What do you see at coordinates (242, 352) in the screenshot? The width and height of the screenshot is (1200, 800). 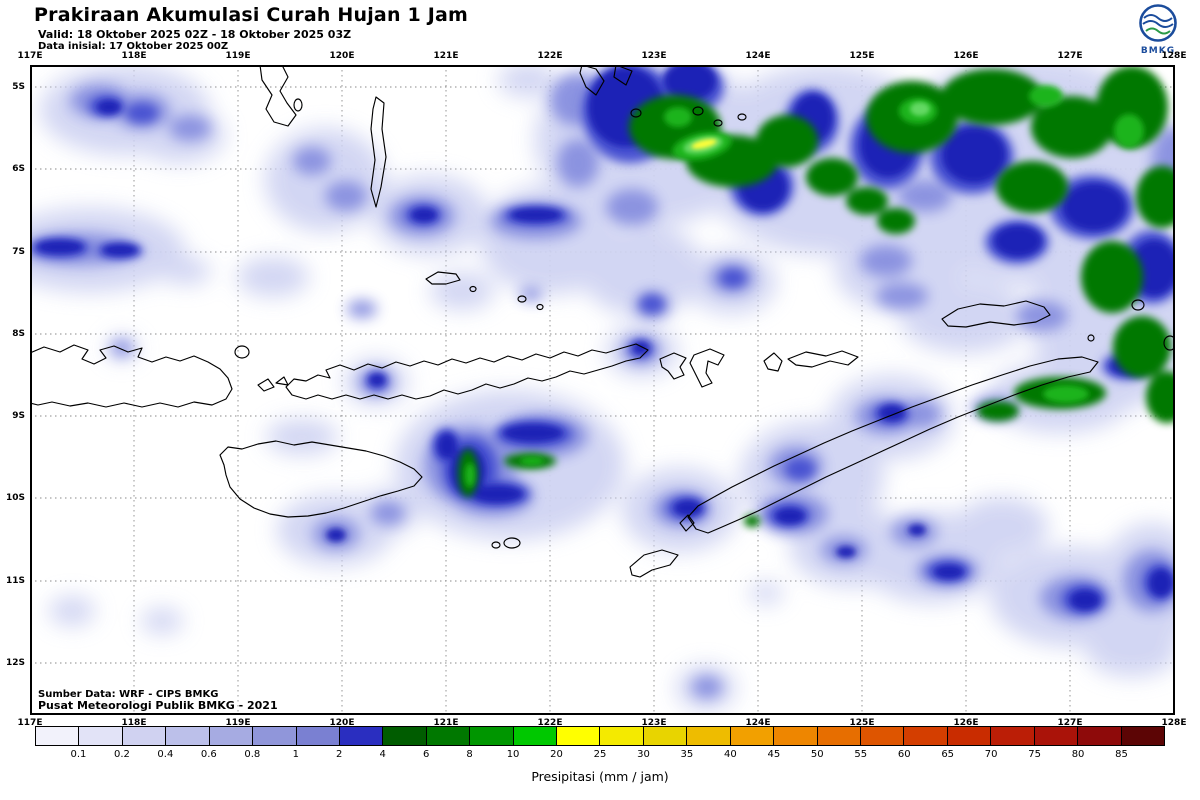 I see `coast-sangeang` at bounding box center [242, 352].